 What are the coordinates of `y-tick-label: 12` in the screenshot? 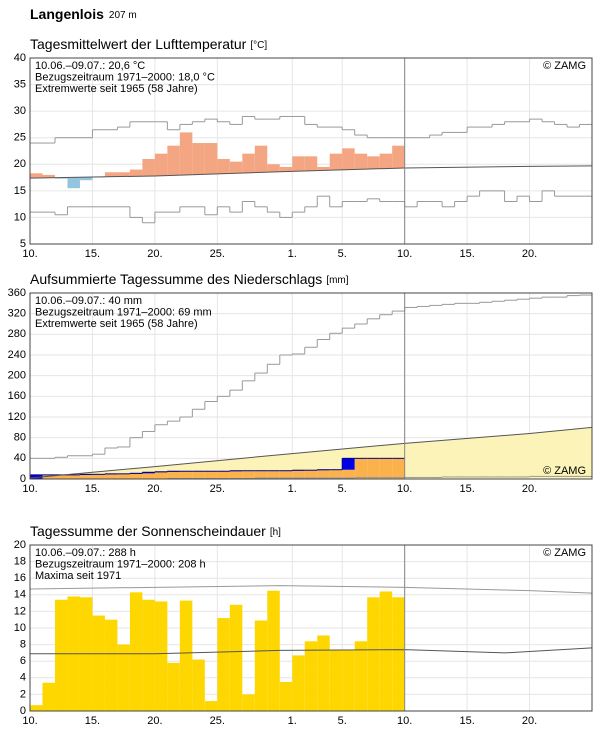 It's located at (20, 611).